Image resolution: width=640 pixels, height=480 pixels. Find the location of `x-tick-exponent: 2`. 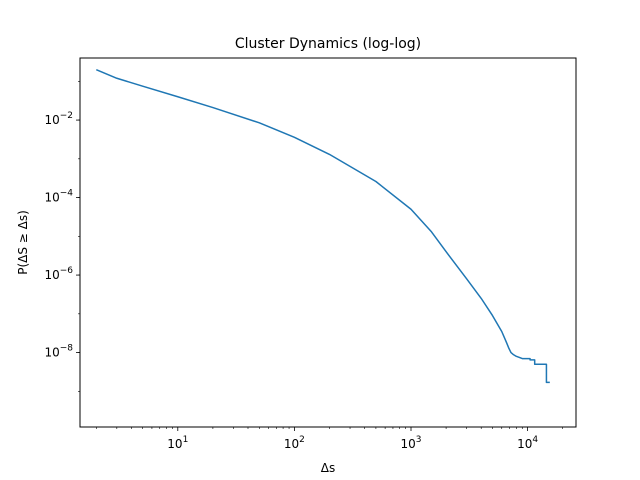

x-tick-exponent: 2 is located at coordinates (302, 440).